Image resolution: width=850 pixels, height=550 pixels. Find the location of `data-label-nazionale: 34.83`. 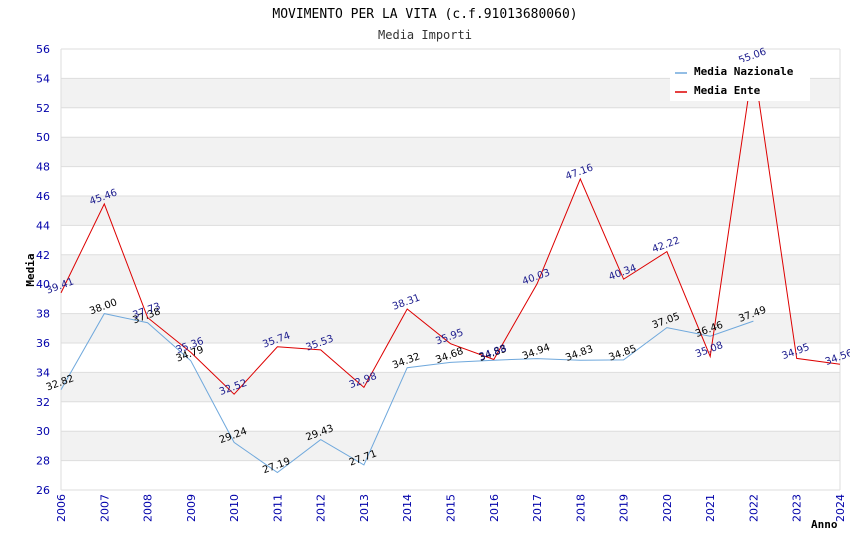

data-label-nazionale: 34.83 is located at coordinates (579, 354).